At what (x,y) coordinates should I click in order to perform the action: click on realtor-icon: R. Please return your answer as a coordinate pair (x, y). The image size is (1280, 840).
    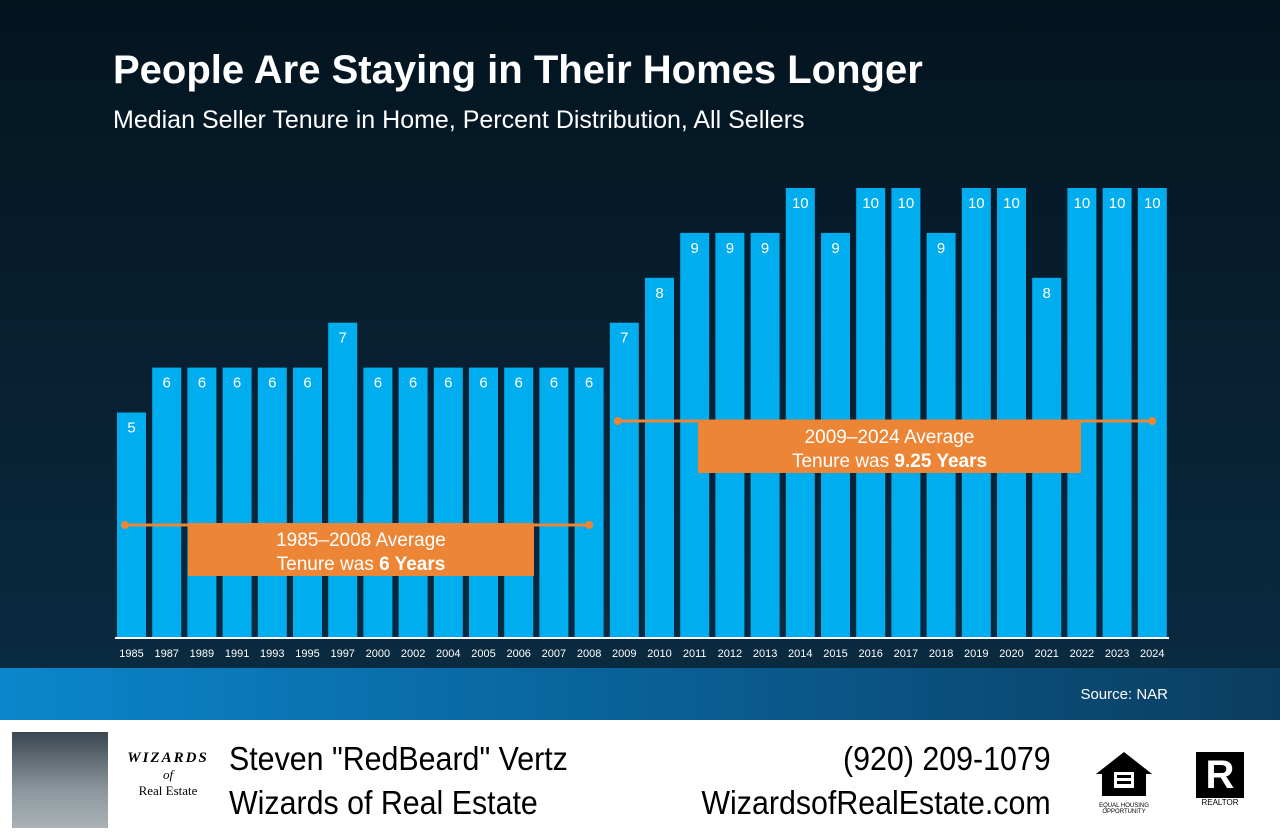
    Looking at the image, I should click on (1220, 775).